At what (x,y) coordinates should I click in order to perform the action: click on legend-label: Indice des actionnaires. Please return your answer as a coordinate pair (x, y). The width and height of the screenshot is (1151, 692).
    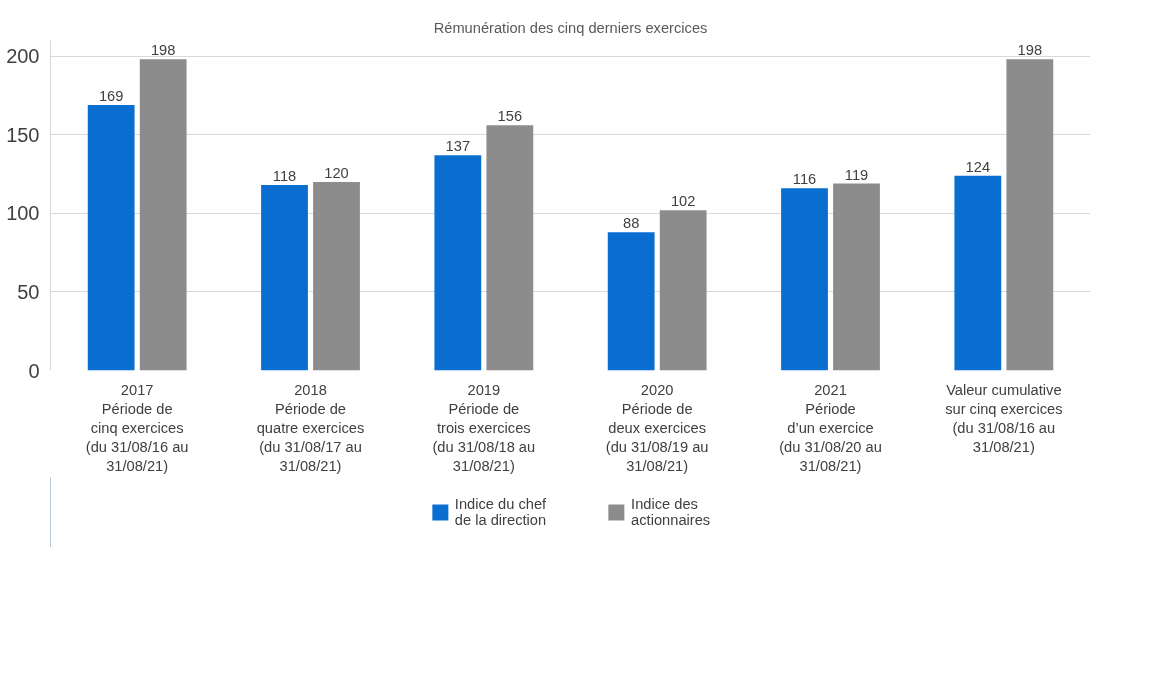
    Looking at the image, I should click on (671, 512).